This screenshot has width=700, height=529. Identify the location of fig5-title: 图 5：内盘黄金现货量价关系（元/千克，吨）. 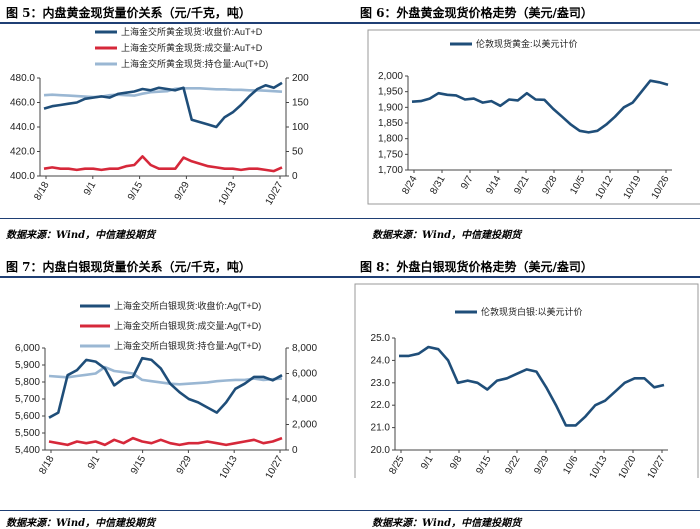
(128, 13).